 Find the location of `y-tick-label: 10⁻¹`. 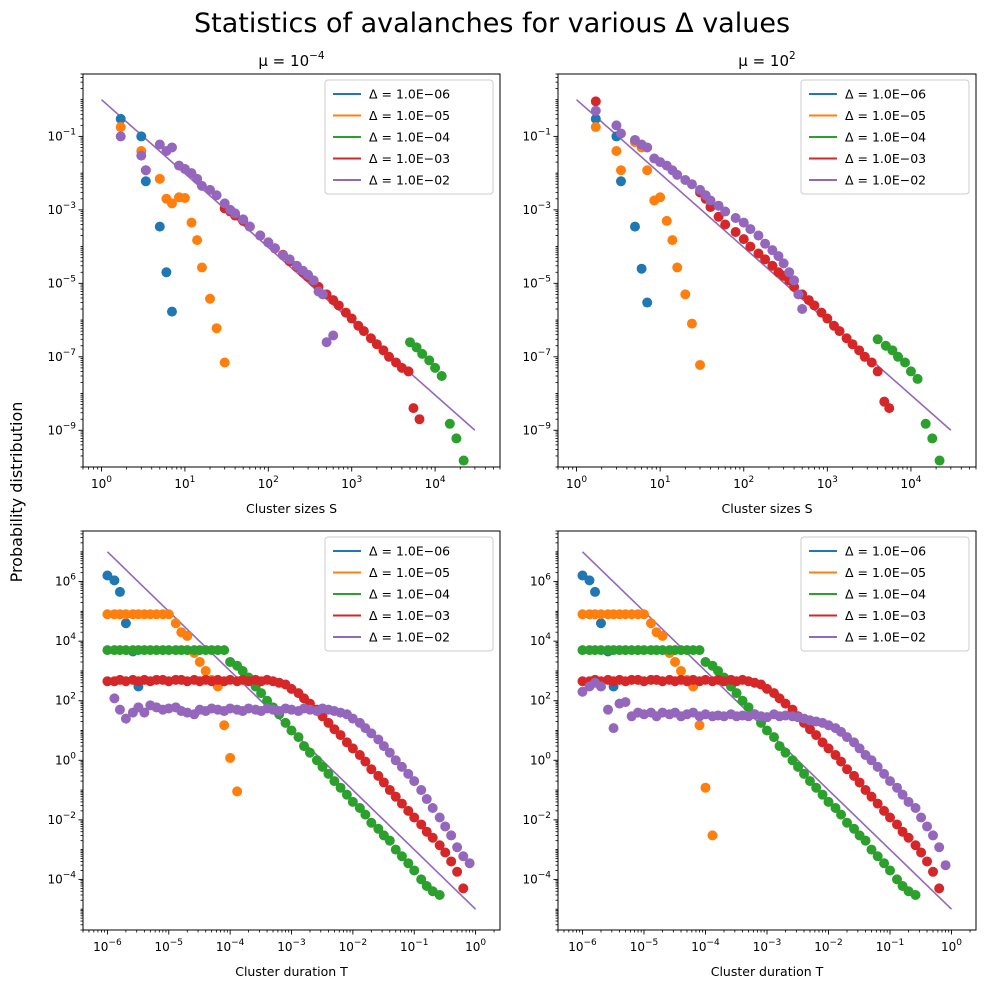

y-tick-label: 10⁻¹ is located at coordinates (61, 135).